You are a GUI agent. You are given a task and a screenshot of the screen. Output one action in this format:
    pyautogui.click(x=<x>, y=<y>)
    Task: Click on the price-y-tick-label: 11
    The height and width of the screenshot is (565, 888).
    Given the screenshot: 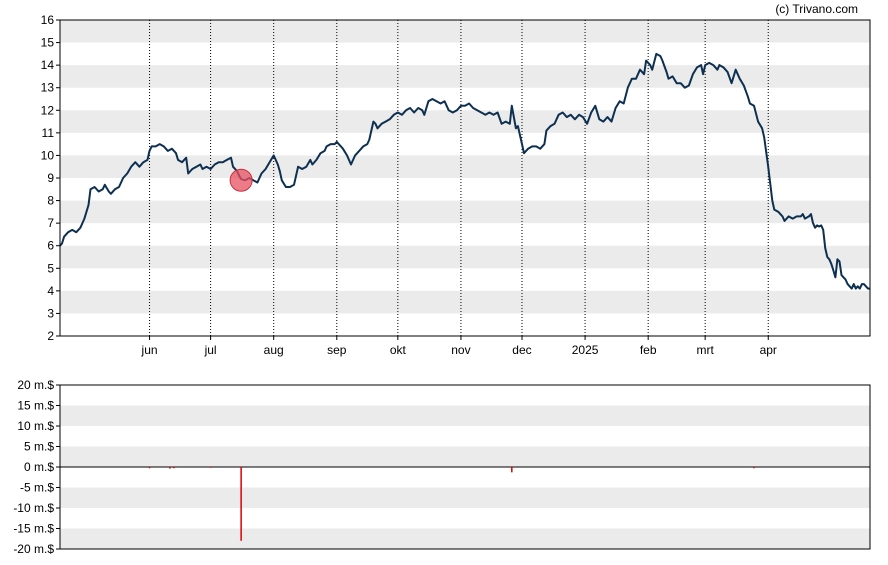 What is the action you would take?
    pyautogui.click(x=48, y=133)
    